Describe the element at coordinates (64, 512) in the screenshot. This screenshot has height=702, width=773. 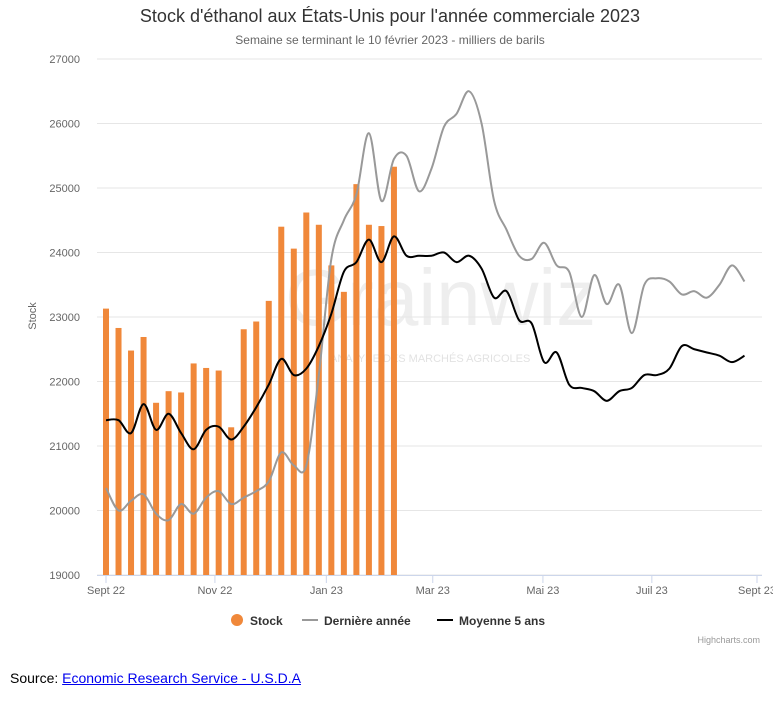
I see `y-tick-label: 20000` at that location.